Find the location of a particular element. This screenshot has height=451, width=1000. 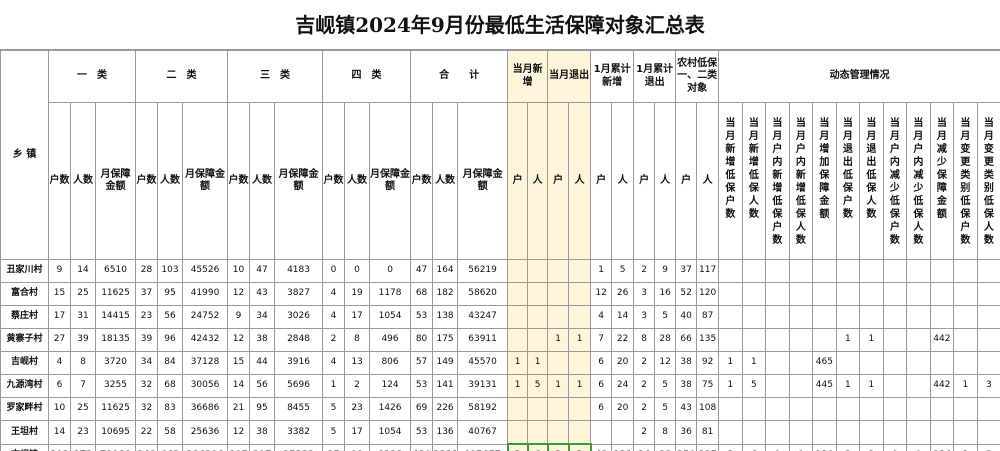

sub-header: 当月户内新增低保户数 is located at coordinates (777, 181).